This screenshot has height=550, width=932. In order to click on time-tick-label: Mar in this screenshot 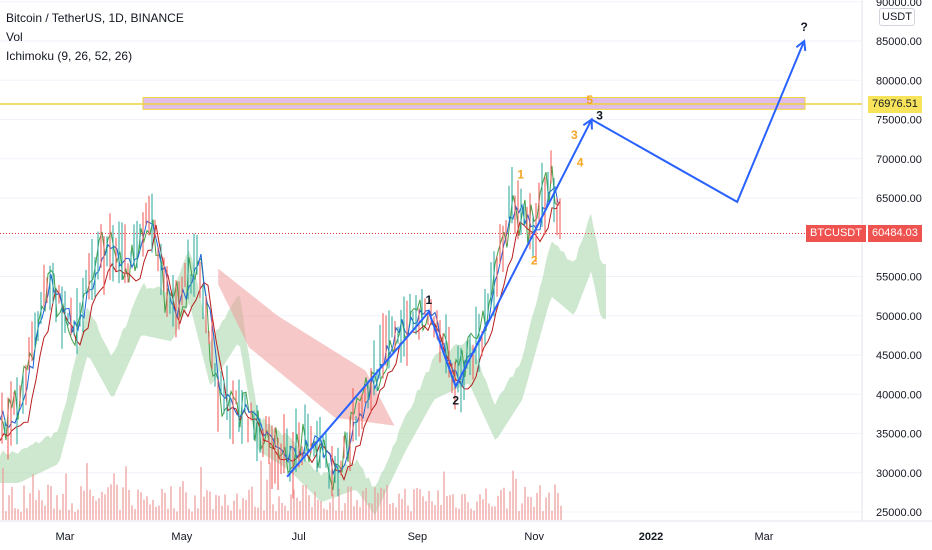, I will do `click(764, 537)`.